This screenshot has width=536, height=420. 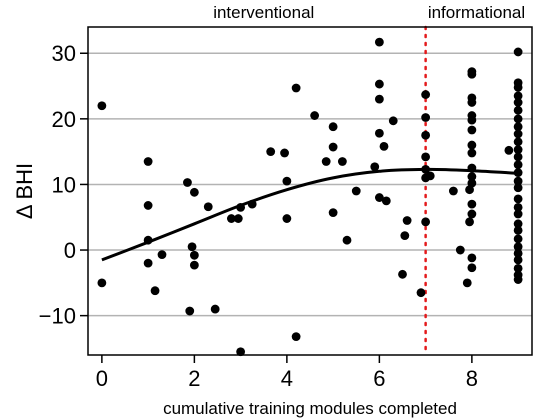 What do you see at coordinates (102, 378) in the screenshot?
I see `x-tick-label: 0` at bounding box center [102, 378].